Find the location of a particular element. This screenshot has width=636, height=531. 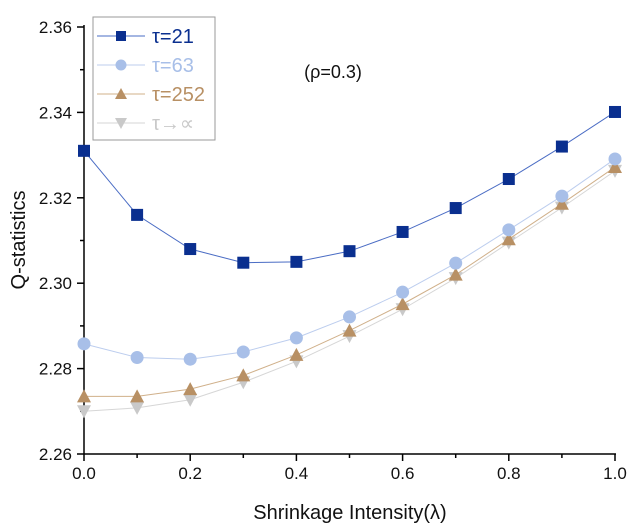

y-tick-label: 2.26 is located at coordinates (55, 454).